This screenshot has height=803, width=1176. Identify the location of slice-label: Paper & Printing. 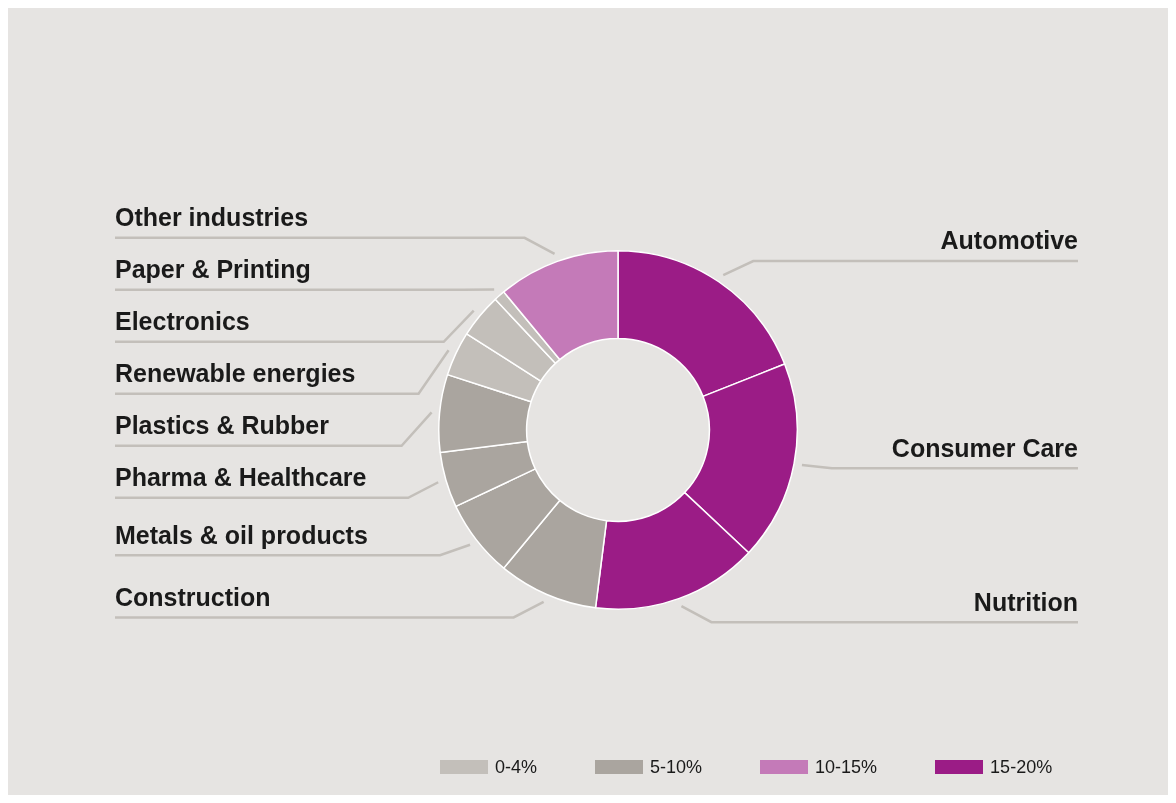
(213, 269).